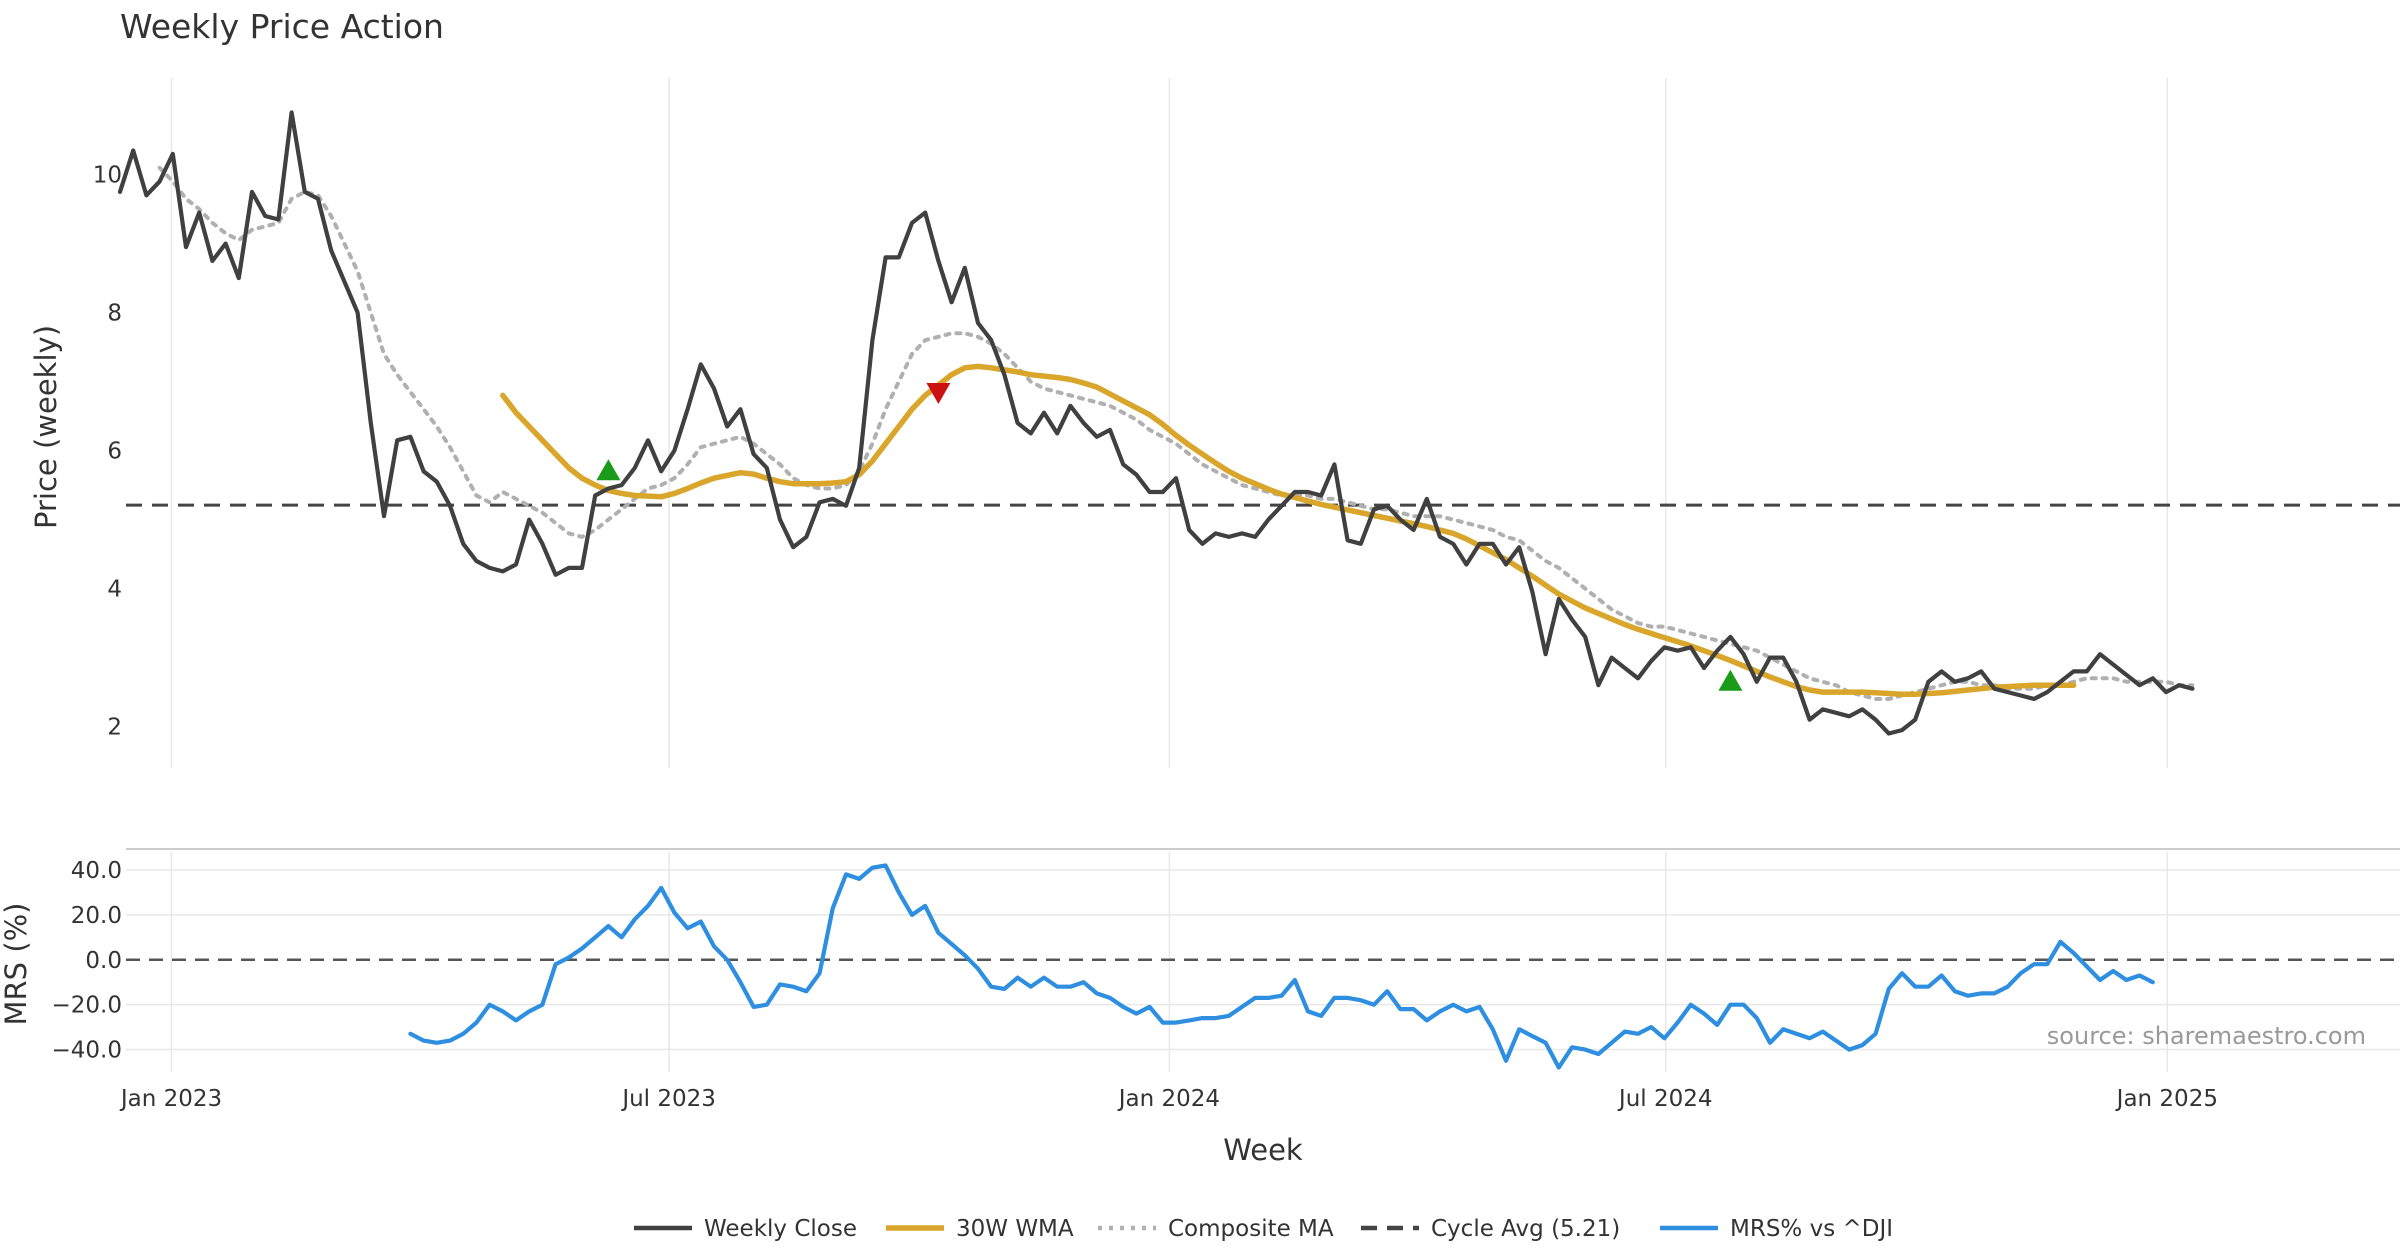 This screenshot has width=2400, height=1260. I want to click on legend-label: 30W WMA, so click(1015, 1229).